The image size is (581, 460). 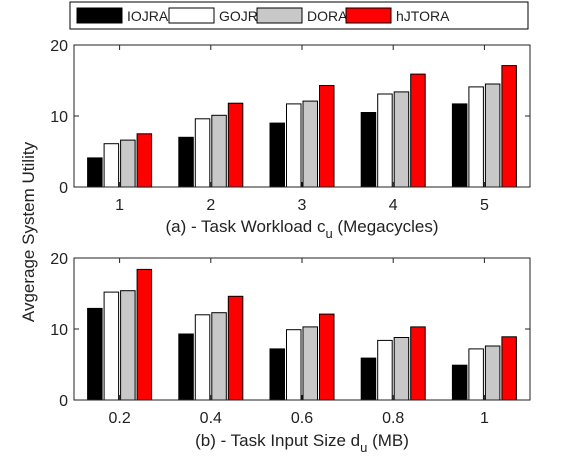 I want to click on legend-label-gojra: GOJRA, so click(x=243, y=16).